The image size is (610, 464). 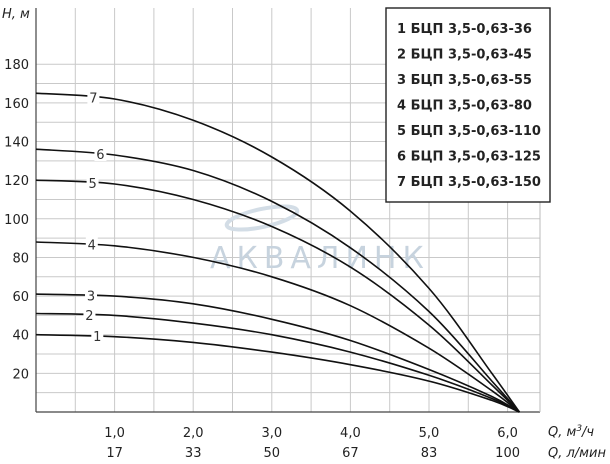 What do you see at coordinates (429, 433) in the screenshot?
I see `x-tick-label: 5,0` at bounding box center [429, 433].